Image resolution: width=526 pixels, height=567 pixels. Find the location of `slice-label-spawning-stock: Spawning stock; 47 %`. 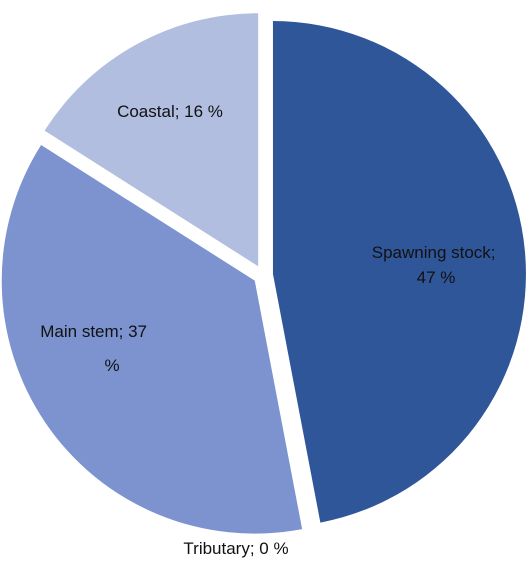

slice-label-spawning-stock: Spawning stock; 47 % is located at coordinates (436, 265).